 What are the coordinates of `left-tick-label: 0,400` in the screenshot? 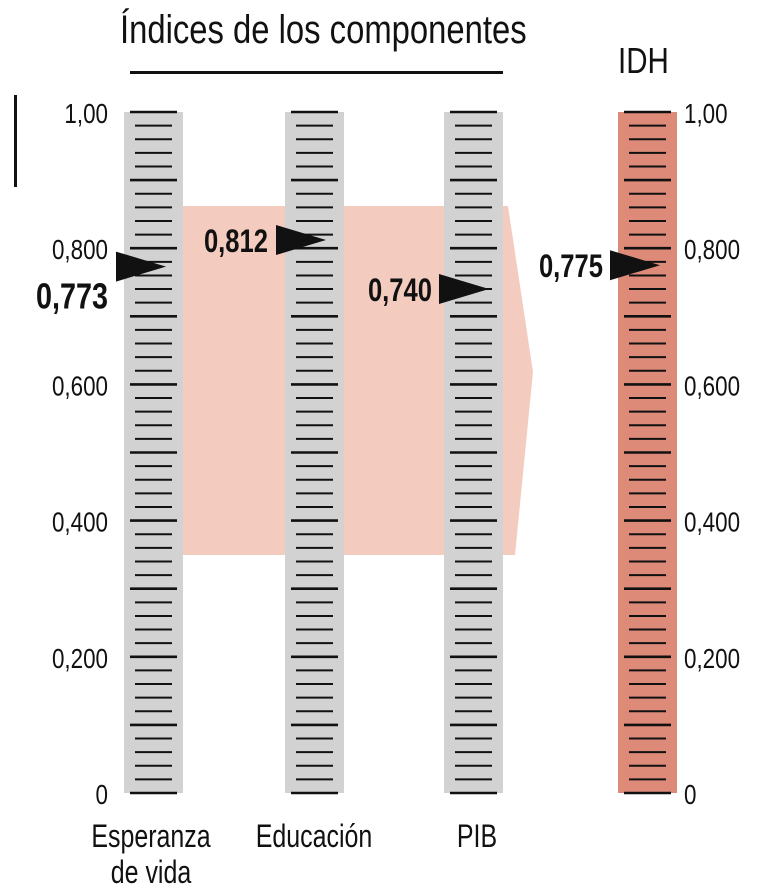 It's located at (80, 522).